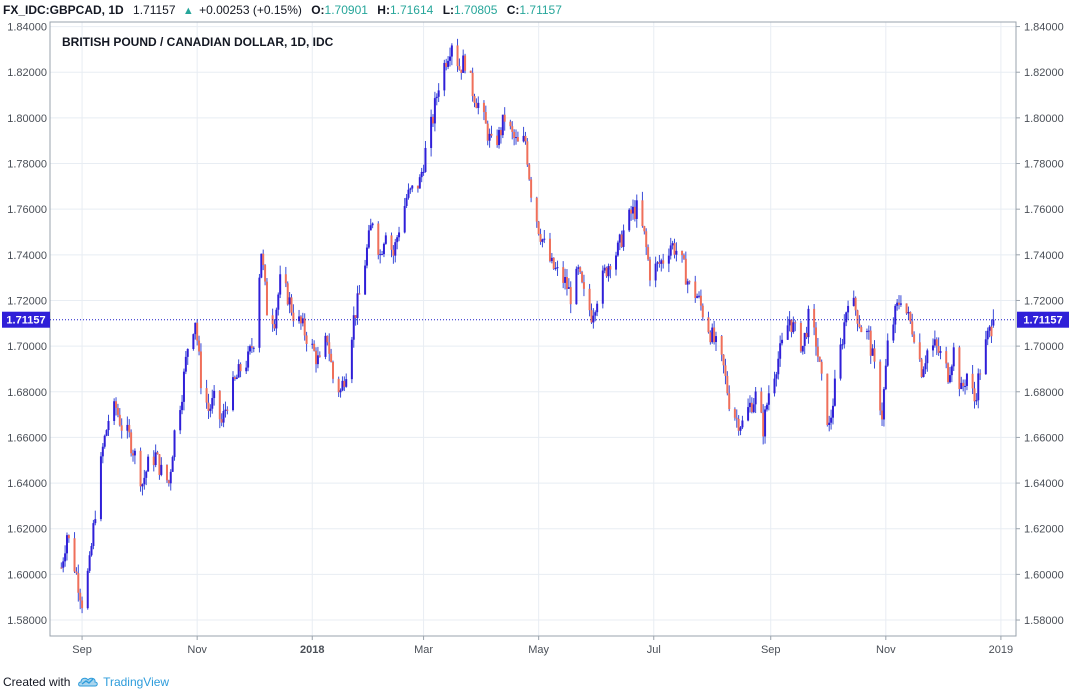 The height and width of the screenshot is (696, 1075). Describe the element at coordinates (154, 10) in the screenshot. I see `last-price: 1.71157` at that location.